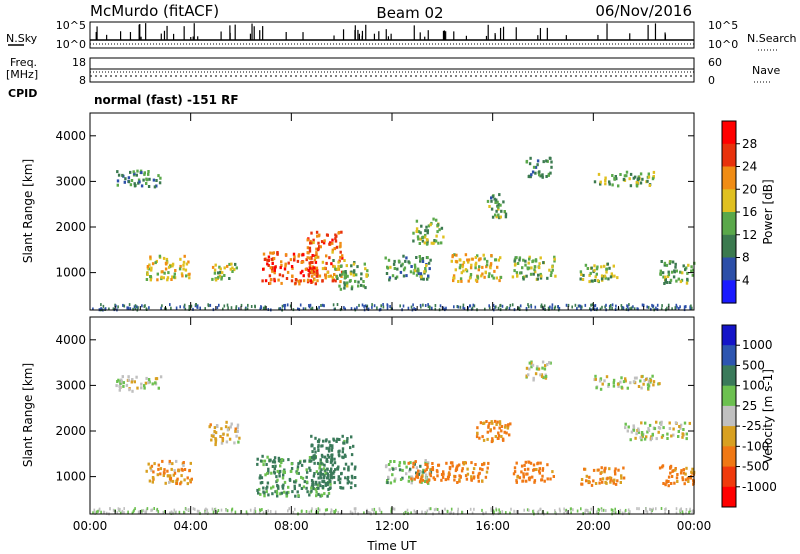 This screenshot has height=554, width=800. Describe the element at coordinates (729, 201) in the screenshot. I see `colorbar-segment` at that location.